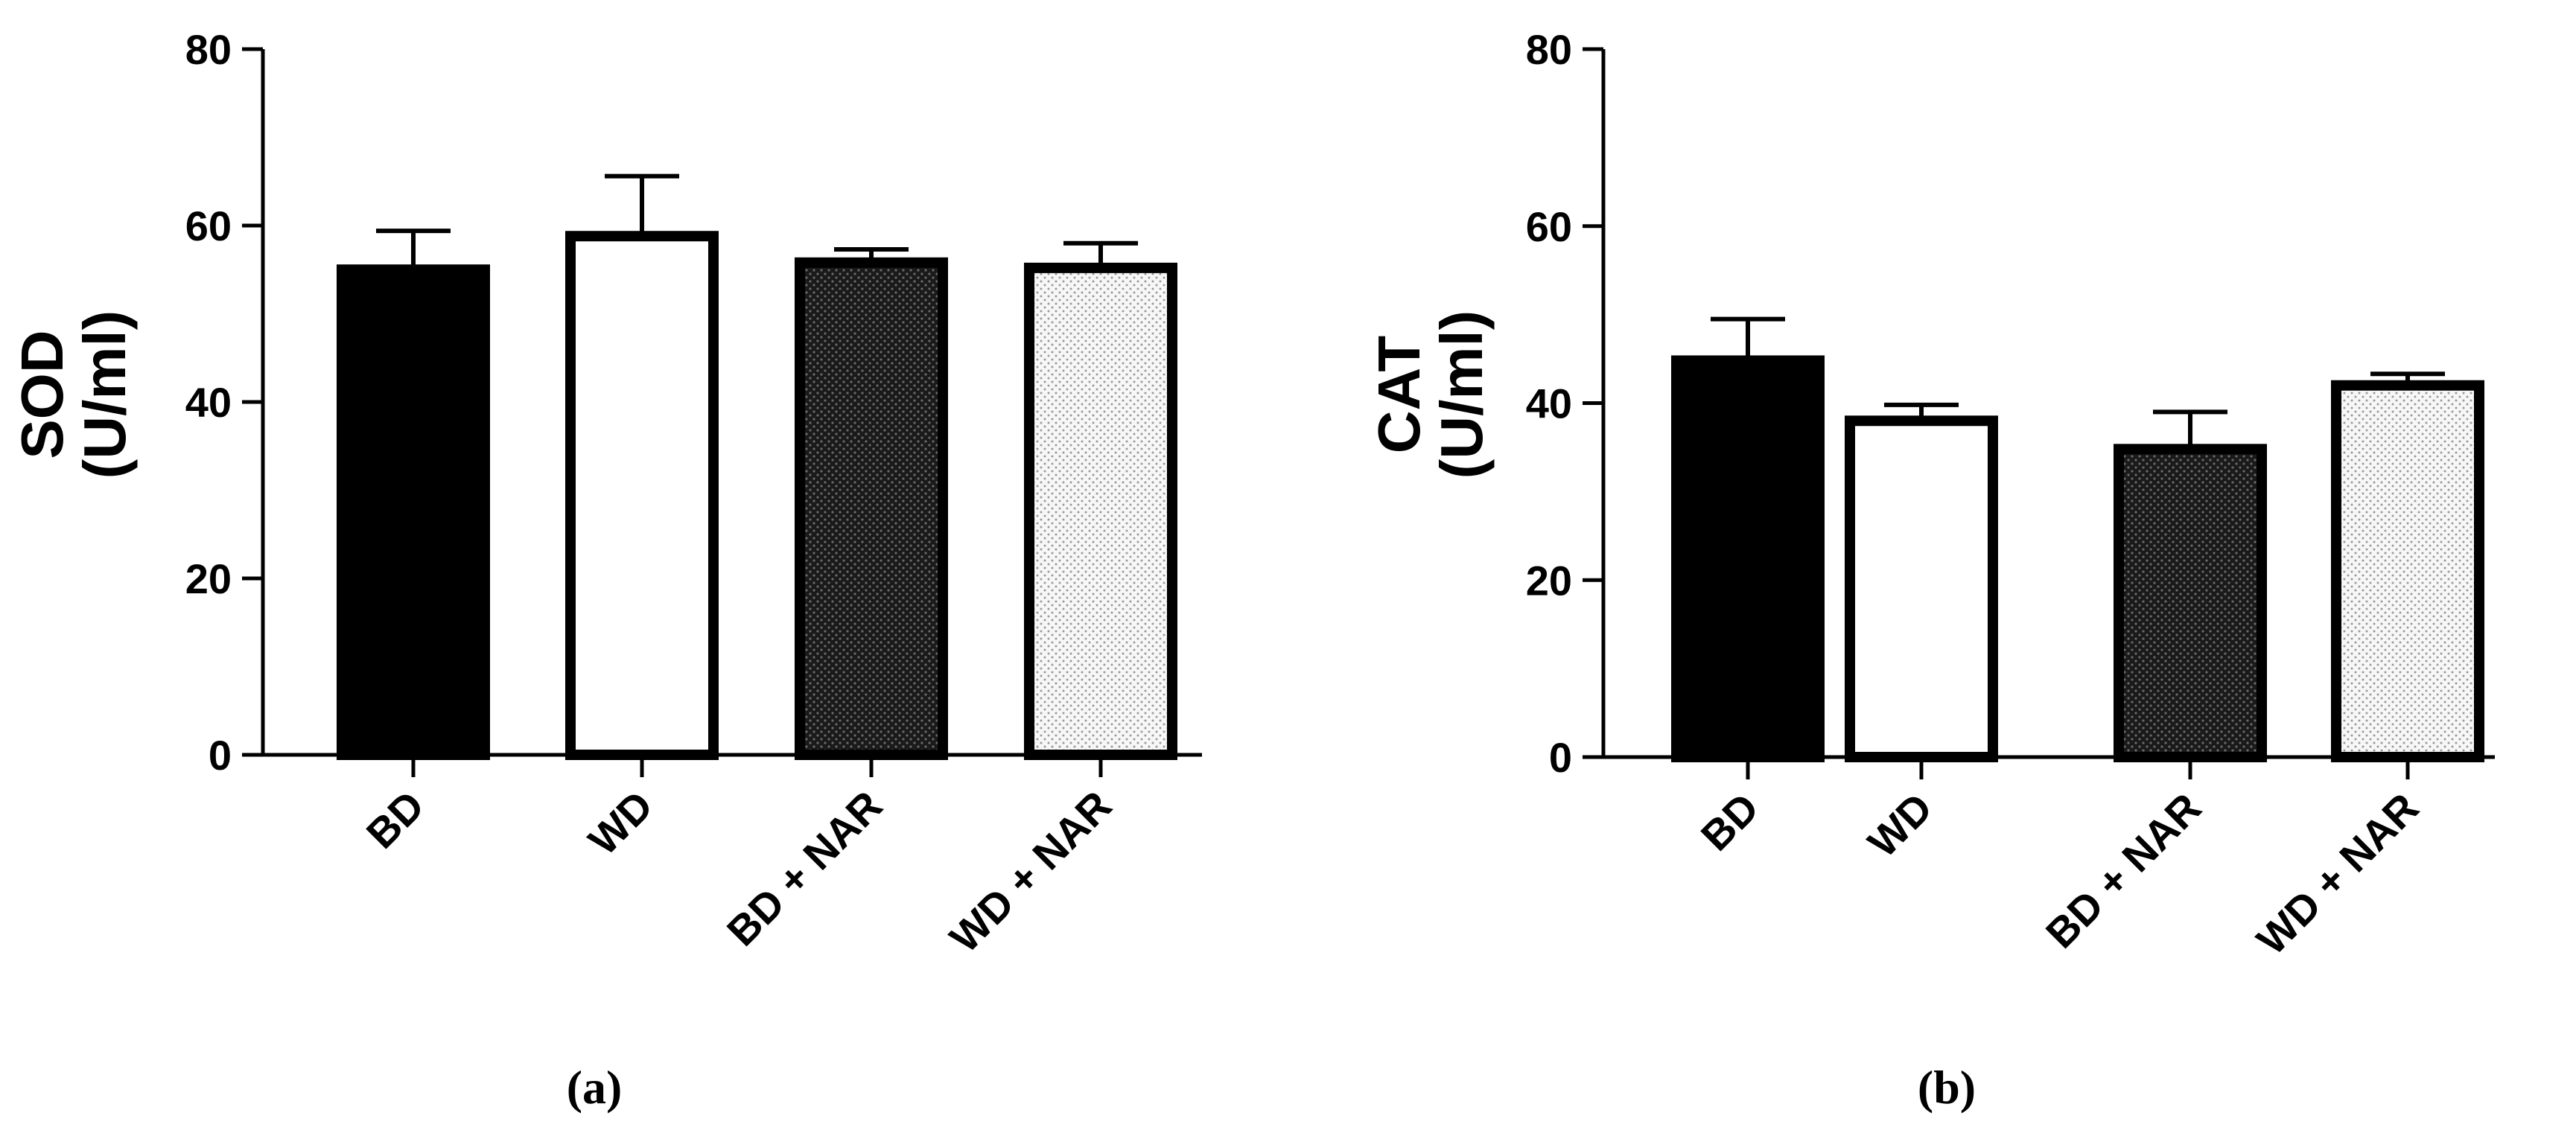 The height and width of the screenshot is (1133, 2576). I want to click on y-axis-title-cat: CAT, so click(1399, 395).